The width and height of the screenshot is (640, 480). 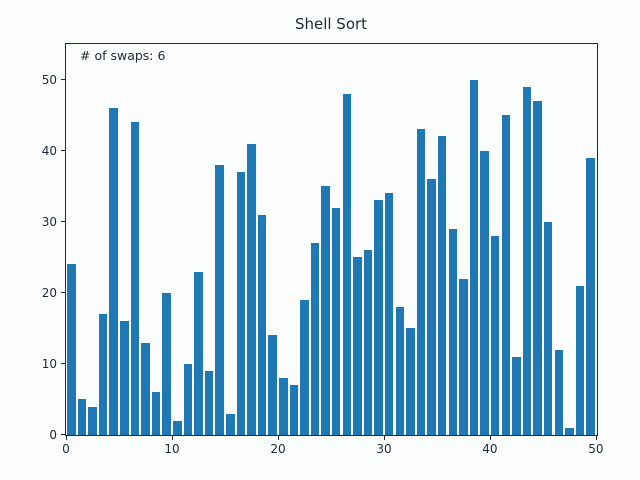 I want to click on x-tick-label: 20, so click(x=278, y=449).